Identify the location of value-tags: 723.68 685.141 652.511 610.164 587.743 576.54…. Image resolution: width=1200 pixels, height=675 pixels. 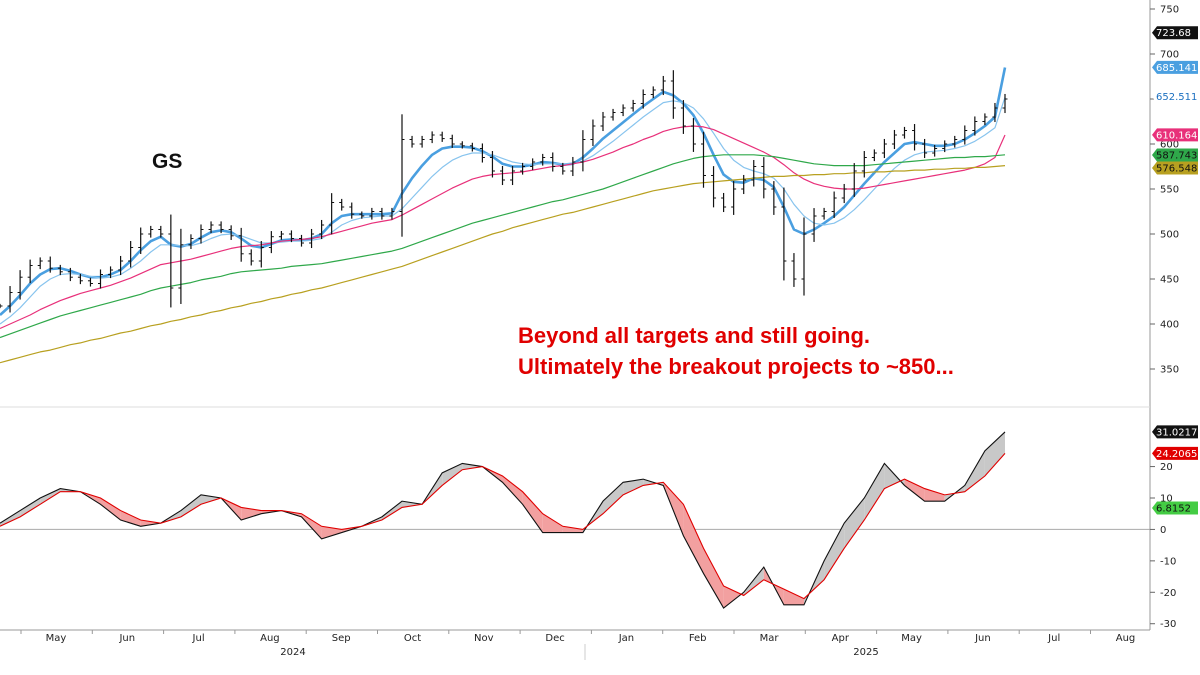
(1175, 270).